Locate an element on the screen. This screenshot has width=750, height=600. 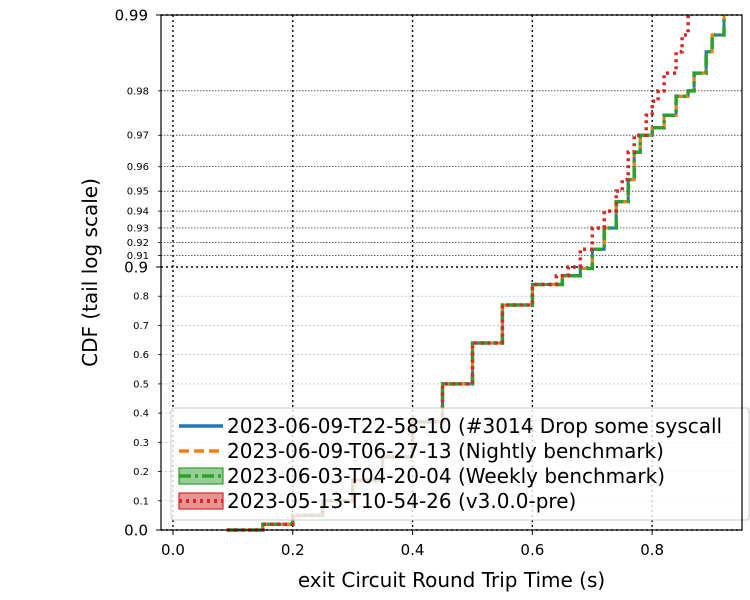
y-minor-tick-label: 0.96 is located at coordinates (138, 167).